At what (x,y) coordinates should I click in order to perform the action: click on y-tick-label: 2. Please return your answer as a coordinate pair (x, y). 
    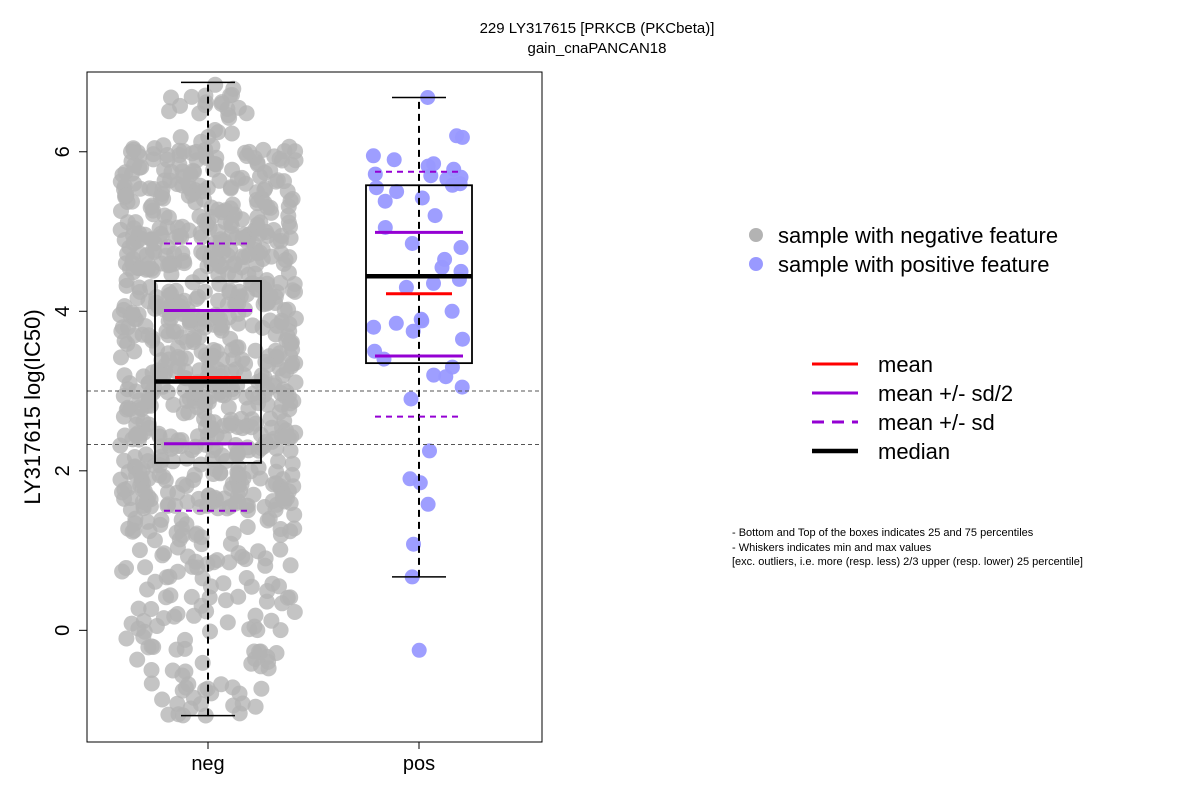
    Looking at the image, I should click on (63, 470).